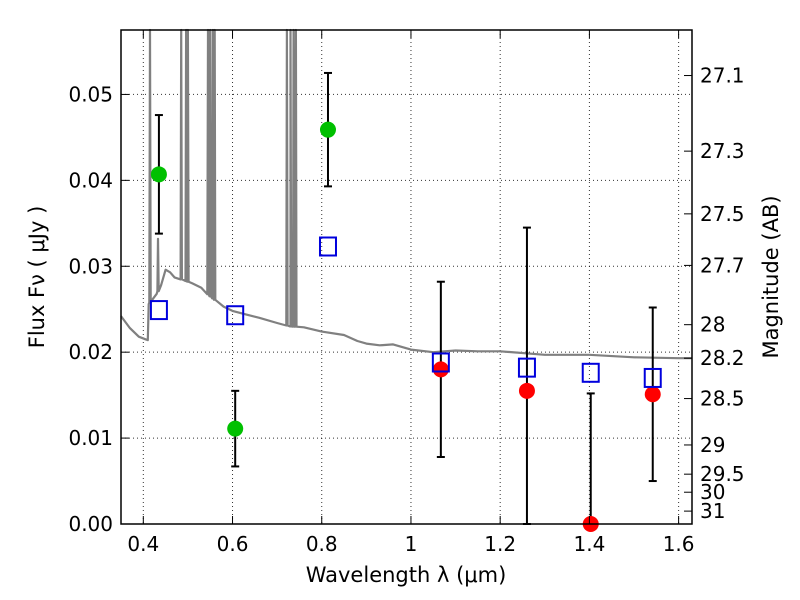 The height and width of the screenshot is (600, 800). What do you see at coordinates (90, 180) in the screenshot?
I see `y-tick-label: 0.04` at bounding box center [90, 180].